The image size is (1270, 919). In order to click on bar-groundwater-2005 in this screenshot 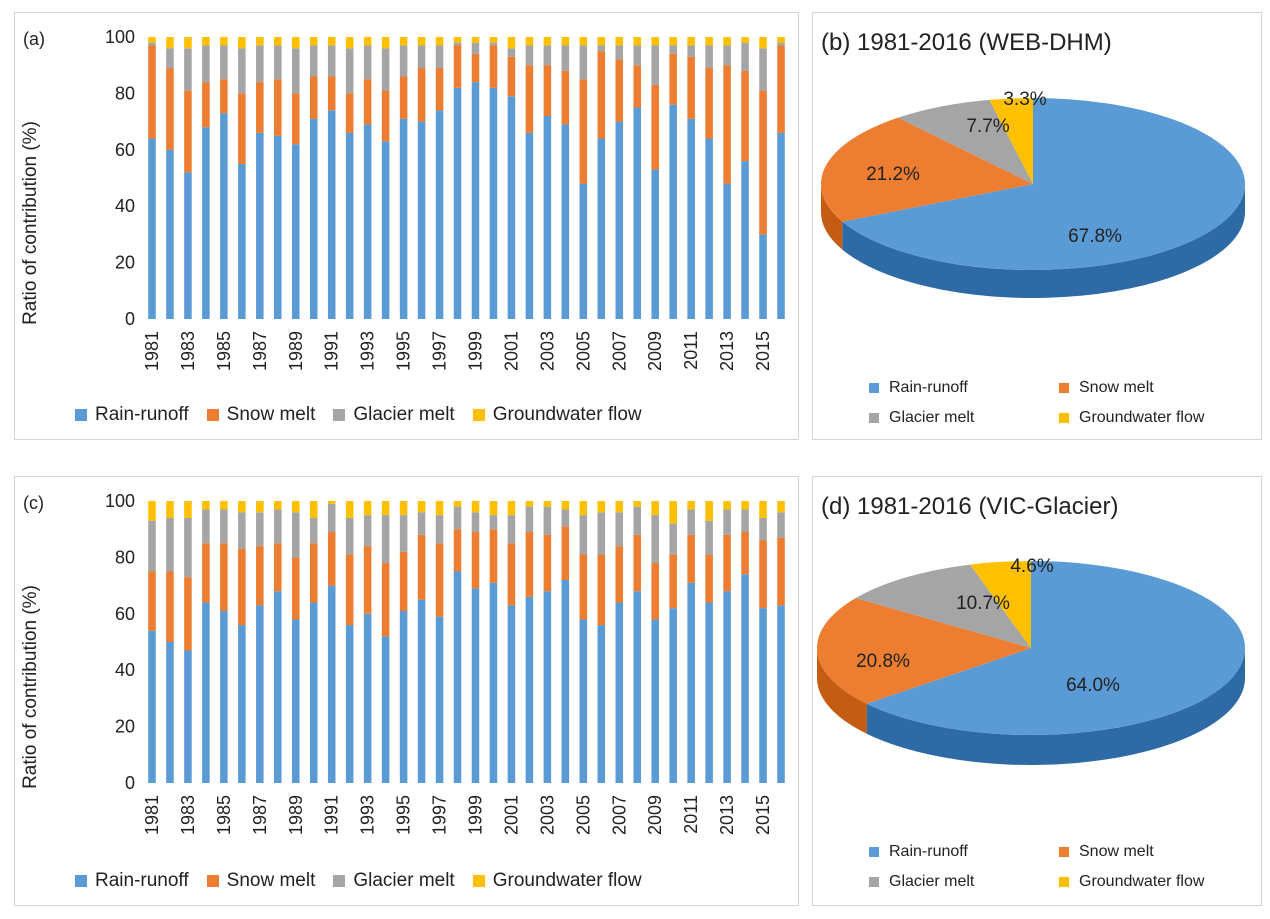, I will do `click(583, 41)`.